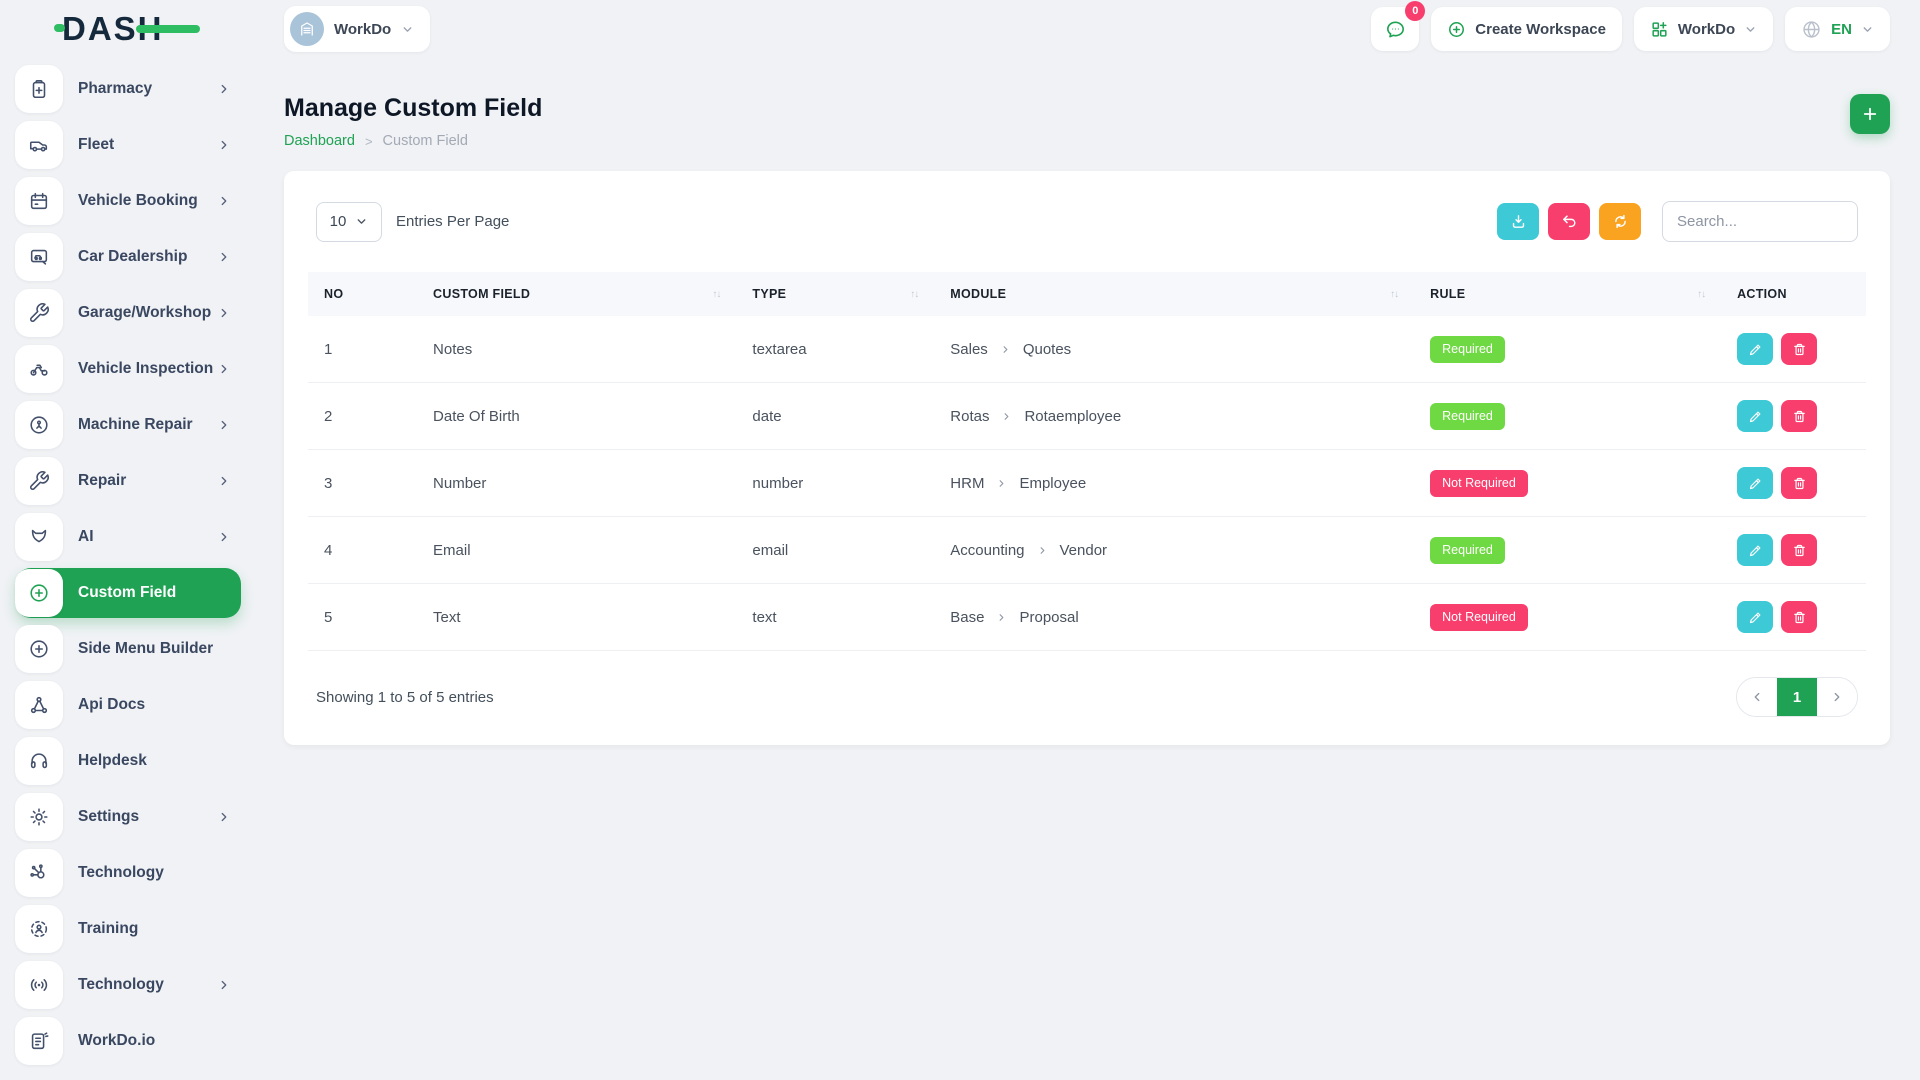  Describe the element at coordinates (128, 593) in the screenshot. I see `sidebar-item-custom-field: Custom Field` at that location.